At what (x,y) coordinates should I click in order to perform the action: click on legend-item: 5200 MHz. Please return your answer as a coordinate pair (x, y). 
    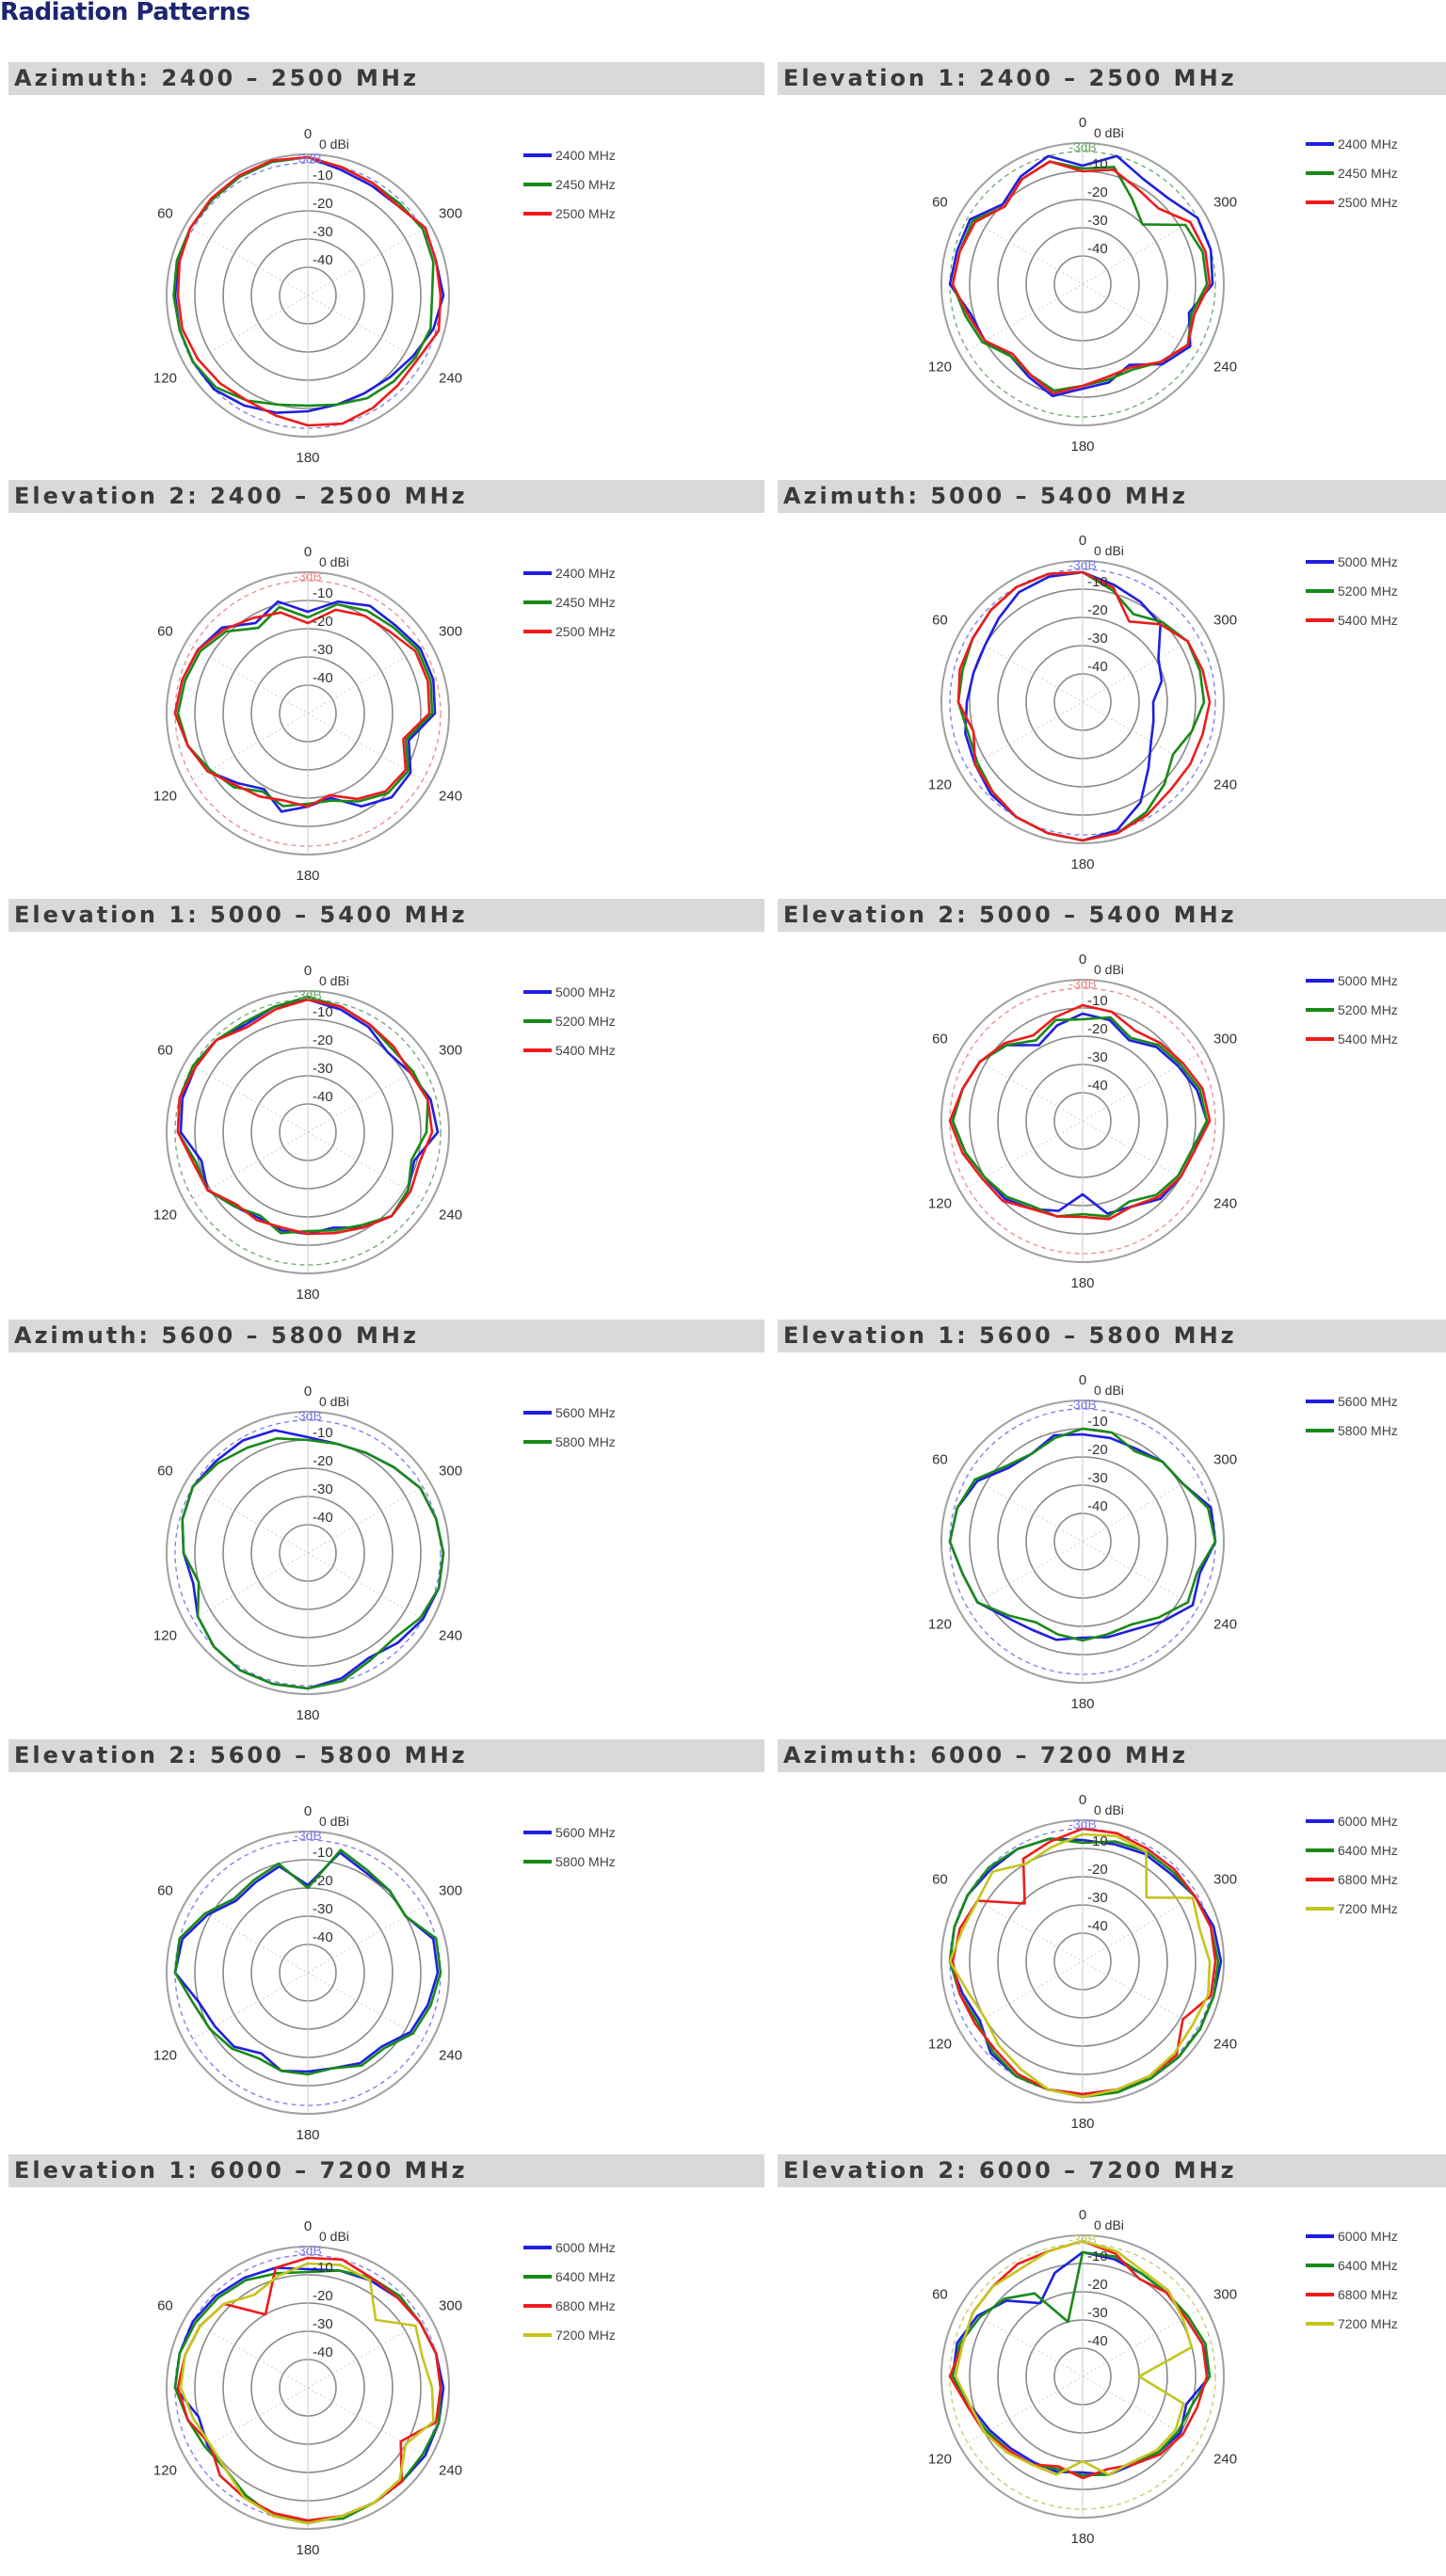
    Looking at the image, I should click on (569, 1020).